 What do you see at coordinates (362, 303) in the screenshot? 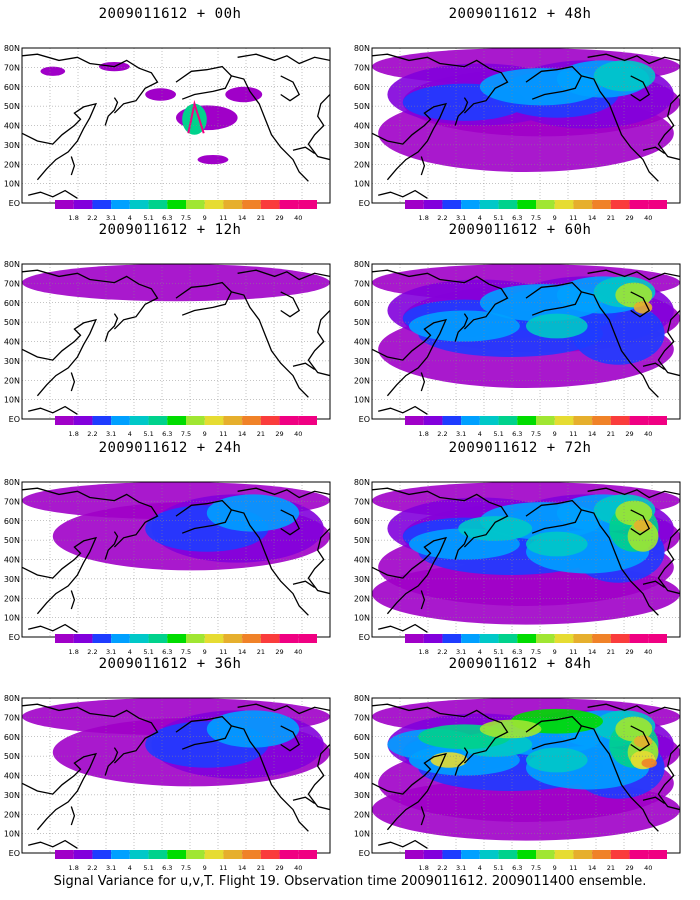
I see `latitude-label: 60N` at bounding box center [362, 303].